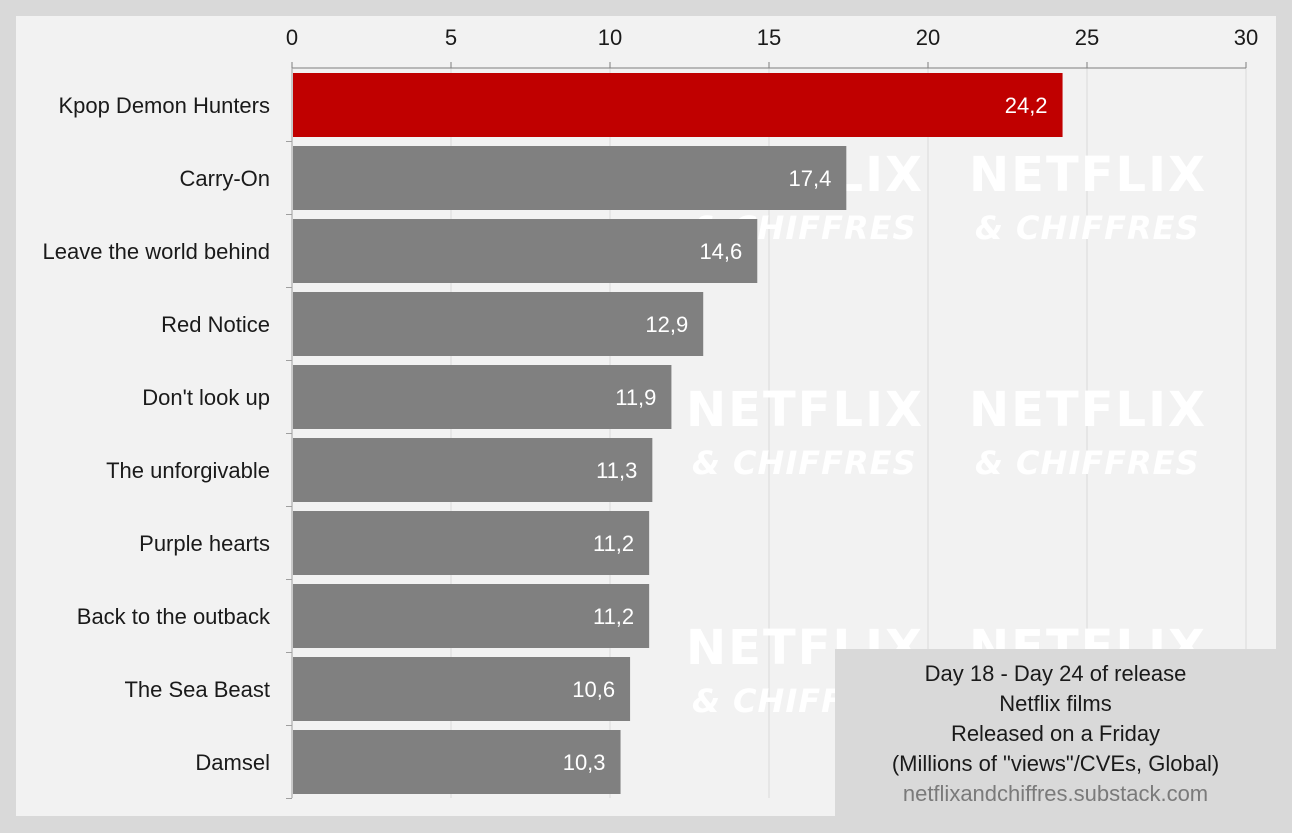 Image resolution: width=1292 pixels, height=833 pixels. Describe the element at coordinates (1026, 105) in the screenshot. I see `data-label: 24,2` at that location.